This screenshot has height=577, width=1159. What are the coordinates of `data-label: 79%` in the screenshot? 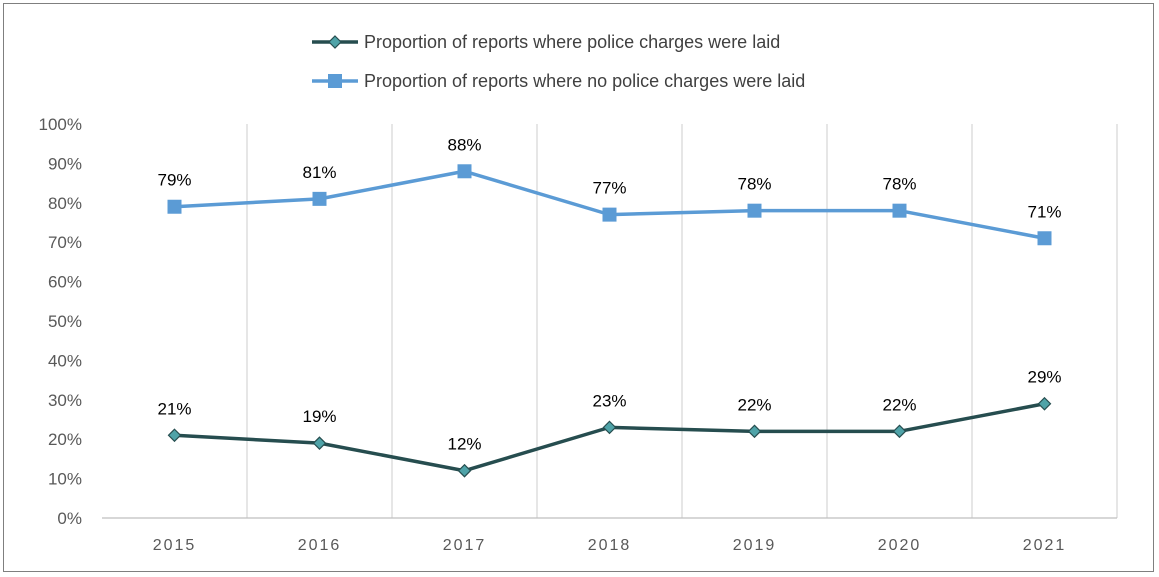 It's located at (174, 180).